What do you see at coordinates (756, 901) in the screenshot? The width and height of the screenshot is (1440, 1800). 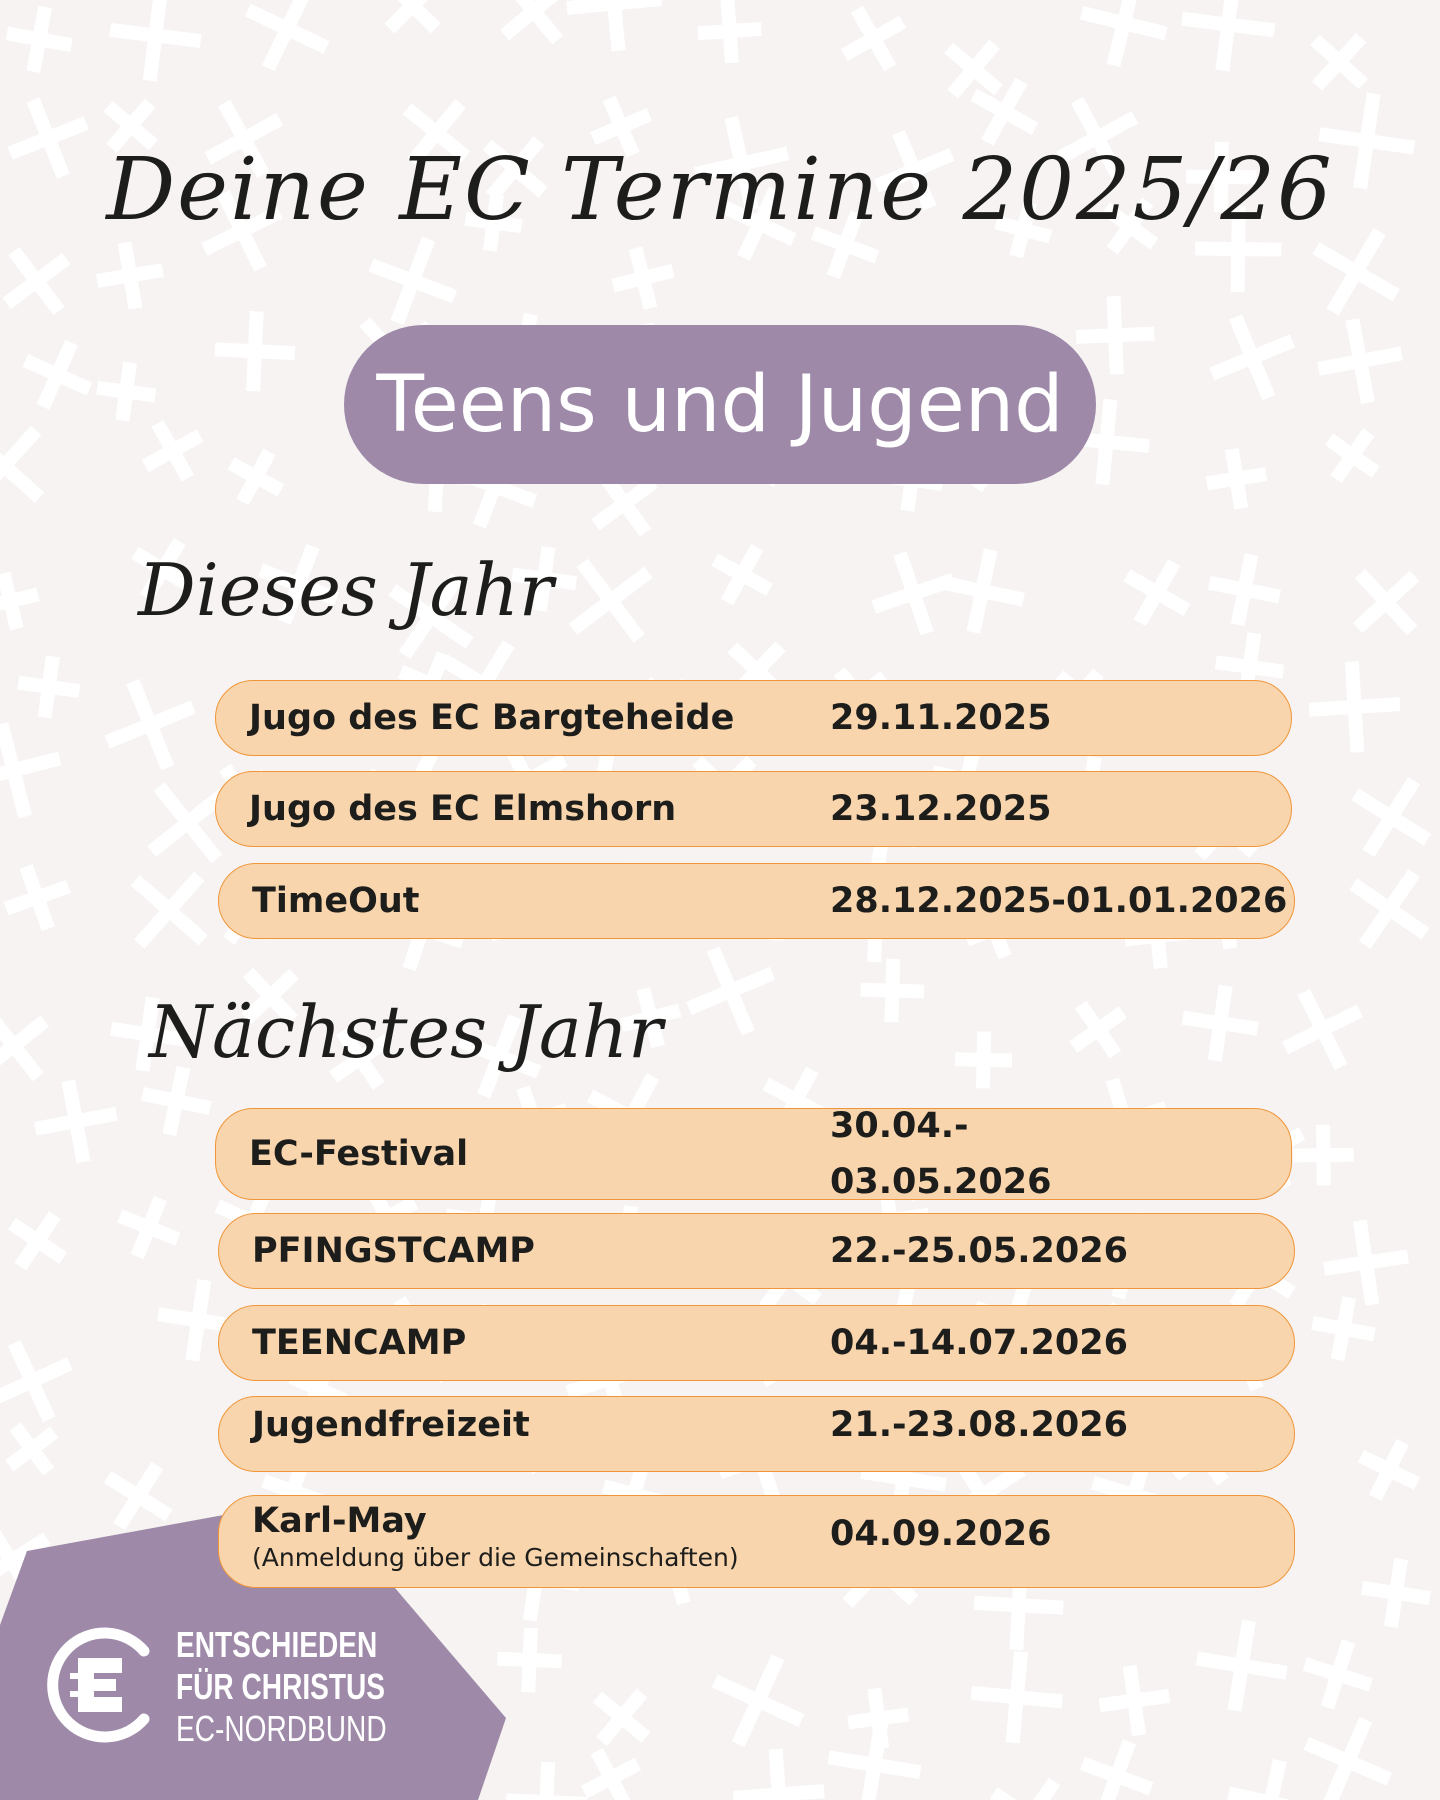 I see `event-row: TimeOut 28.12.2025-01.01.2026` at bounding box center [756, 901].